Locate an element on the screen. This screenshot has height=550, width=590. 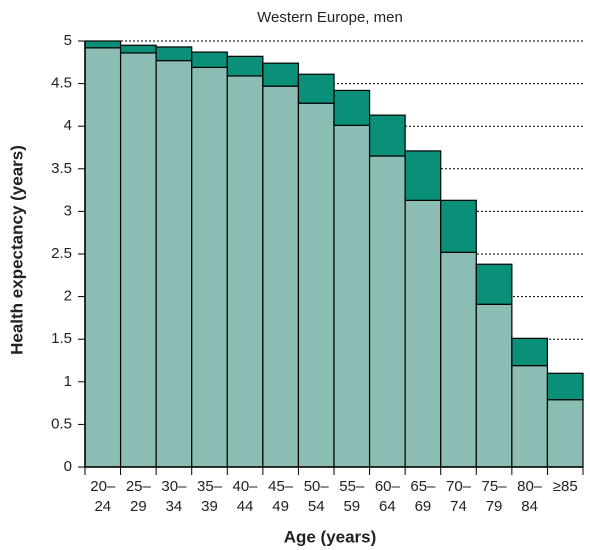
y-tick-label: 4.5 is located at coordinates (61, 83).